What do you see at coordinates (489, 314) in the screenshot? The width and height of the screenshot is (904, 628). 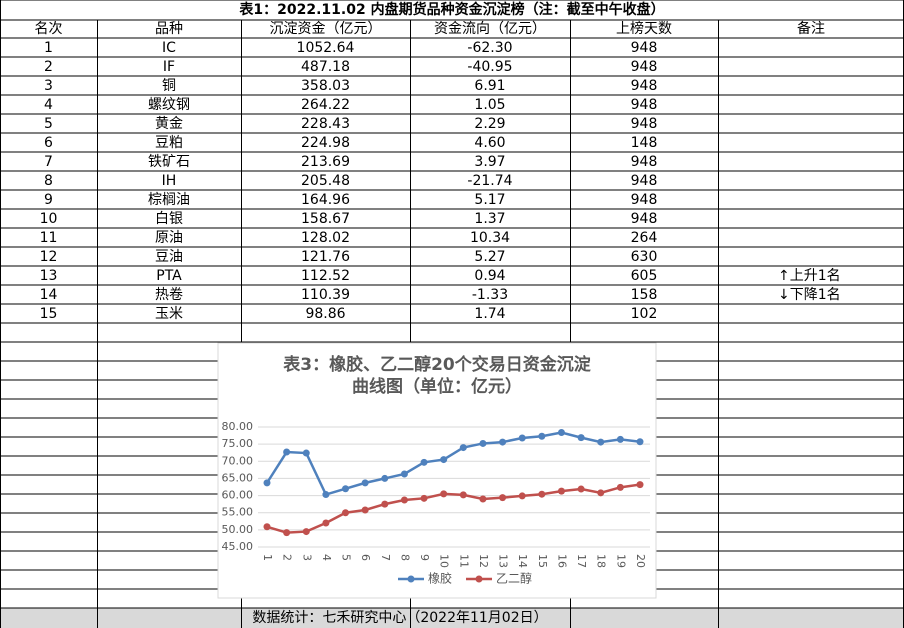 I see `table-cell: 1.74` at bounding box center [489, 314].